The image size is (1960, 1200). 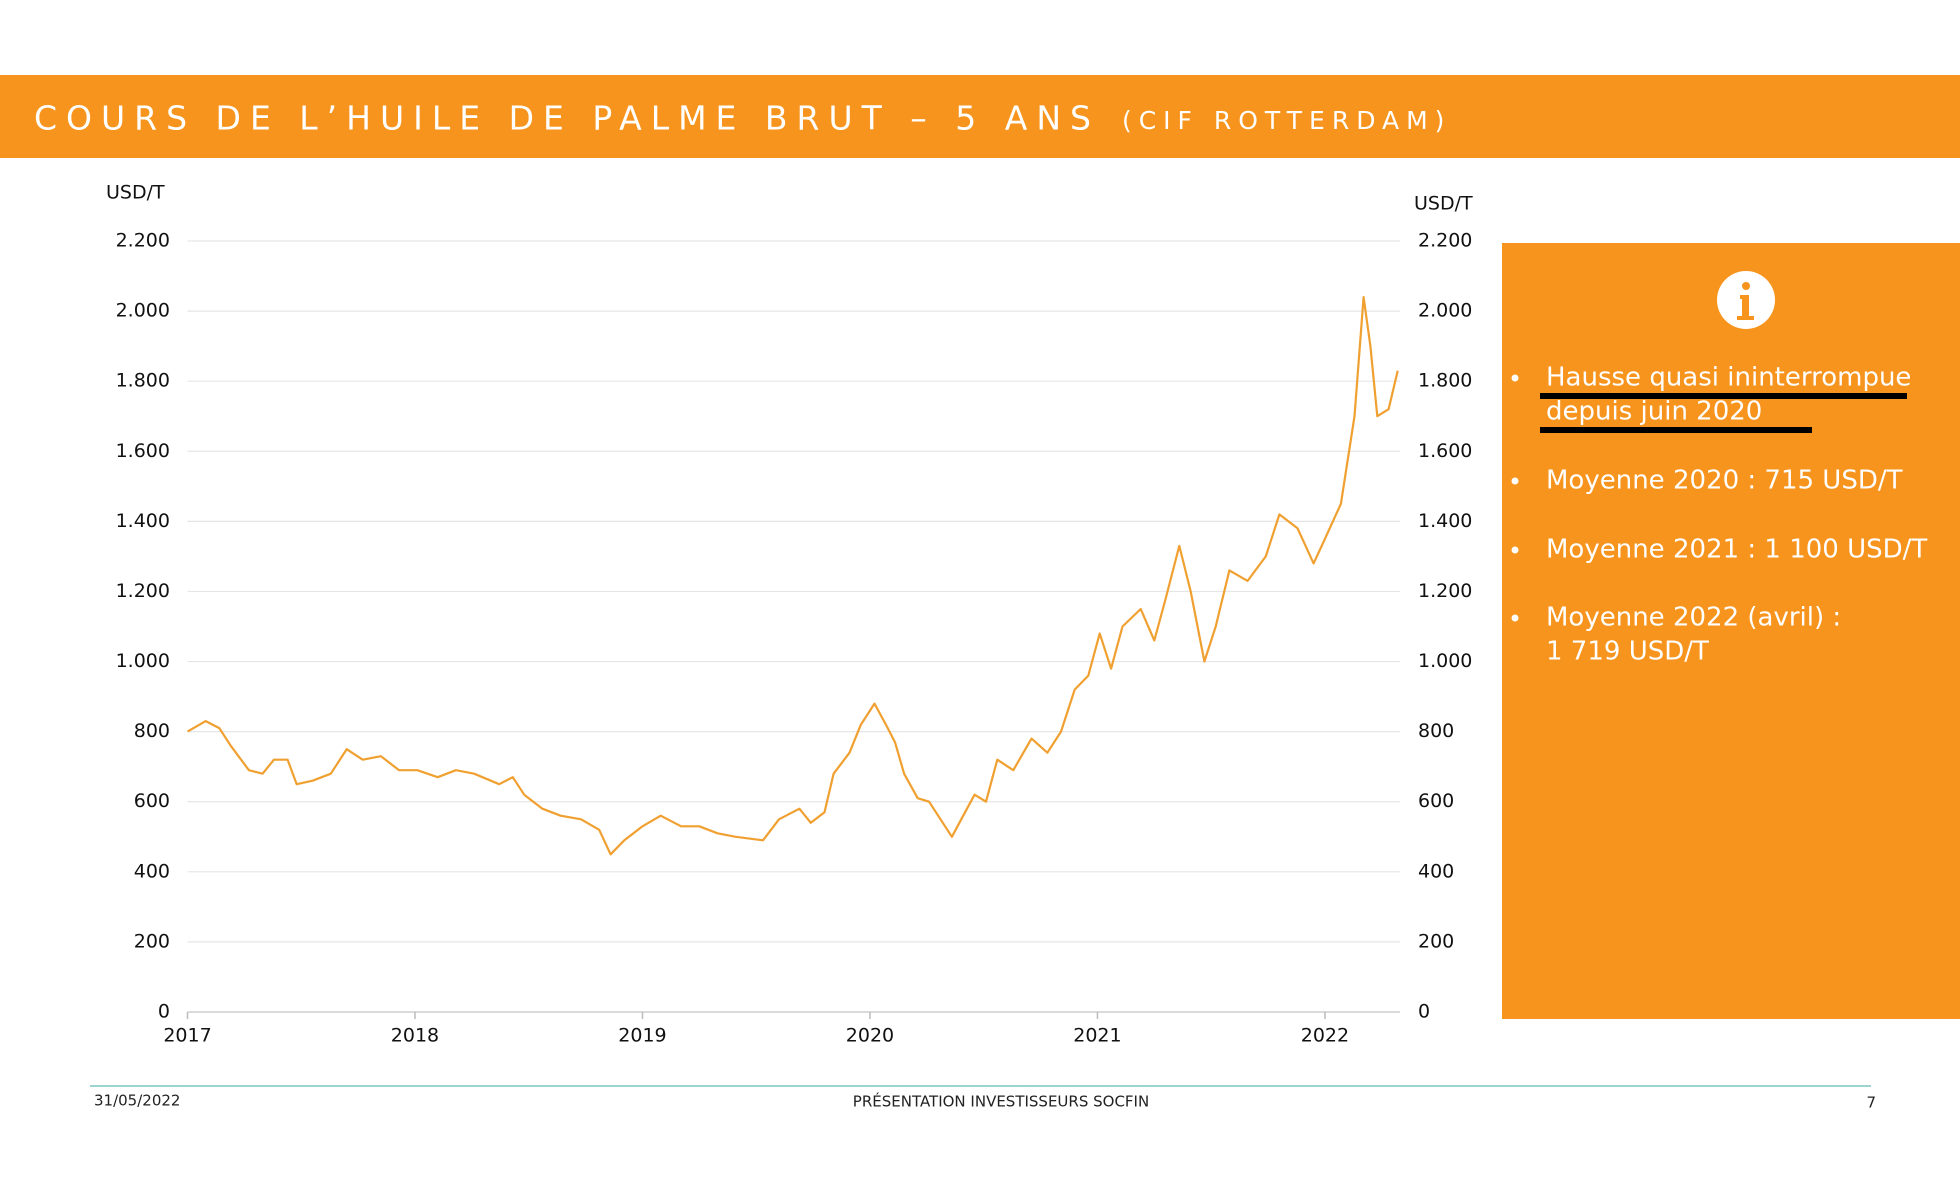 What do you see at coordinates (143, 381) in the screenshot?
I see `y-tick-label: 1.800` at bounding box center [143, 381].